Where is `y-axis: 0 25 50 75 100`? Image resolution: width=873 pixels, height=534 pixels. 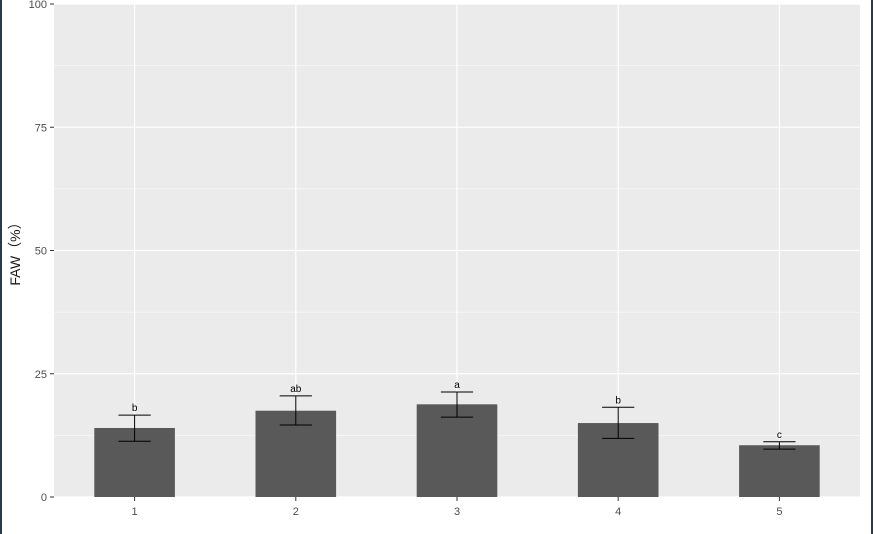 y-axis: 0 25 50 75 100 is located at coordinates (41, 252).